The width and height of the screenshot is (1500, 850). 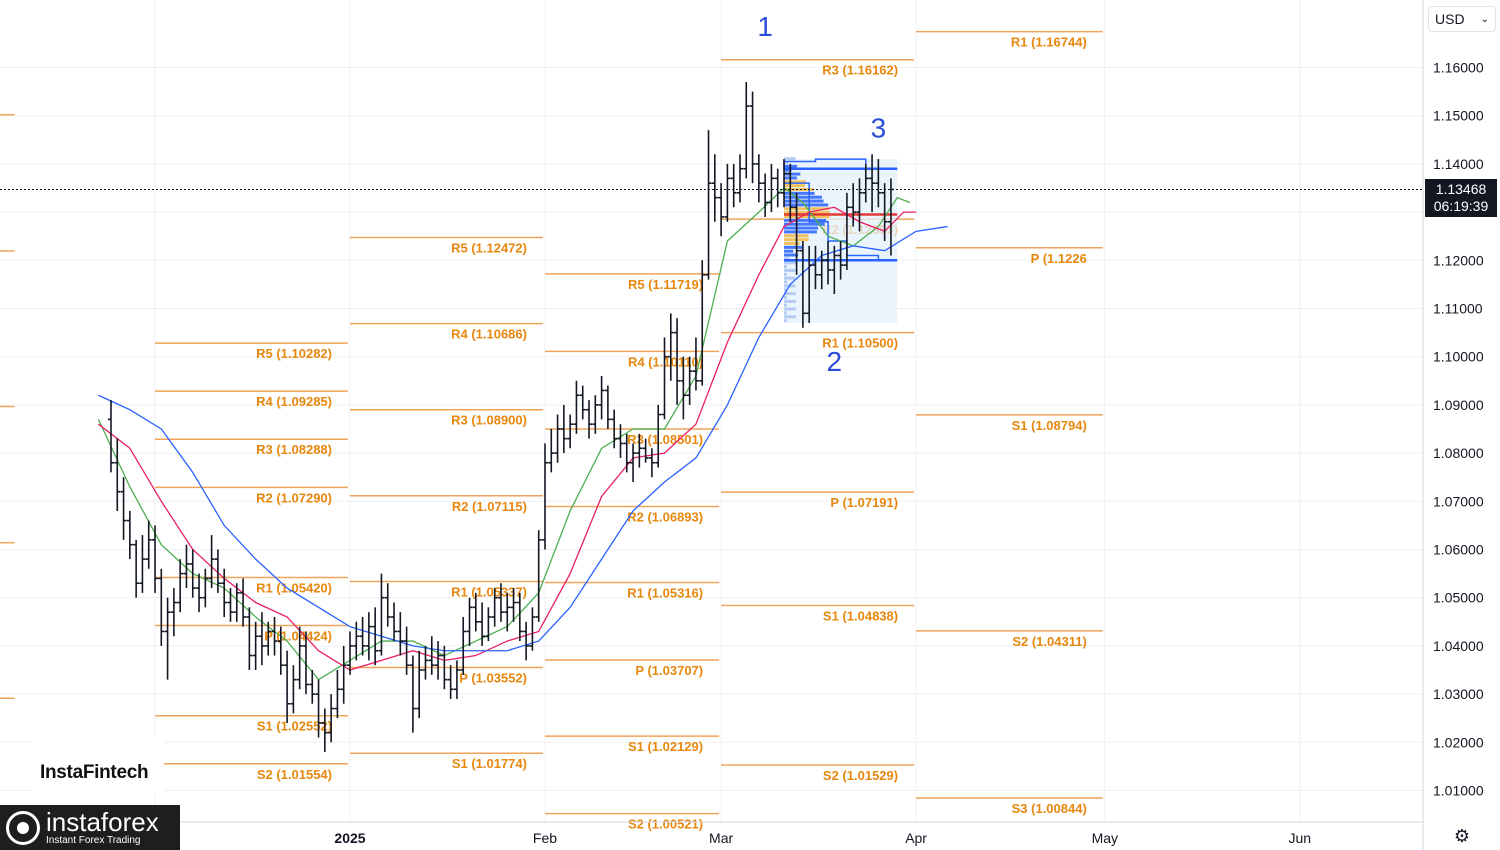 I want to click on settings-gear-icon: ⚙, so click(x=1462, y=836).